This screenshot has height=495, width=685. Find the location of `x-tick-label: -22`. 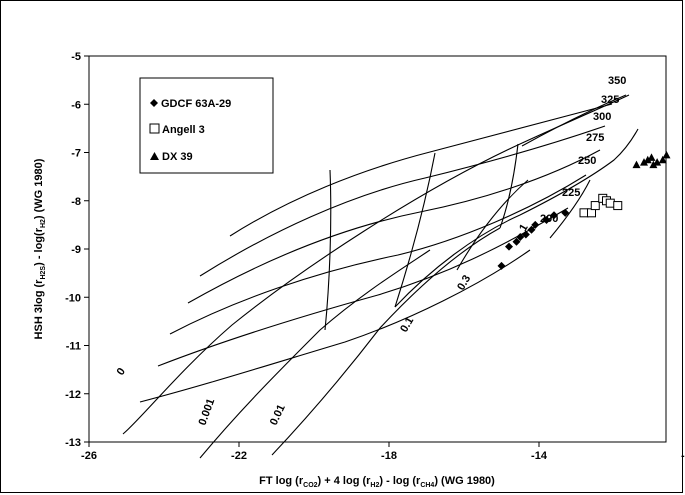

x-tick-label: -22 is located at coordinates (239, 456).